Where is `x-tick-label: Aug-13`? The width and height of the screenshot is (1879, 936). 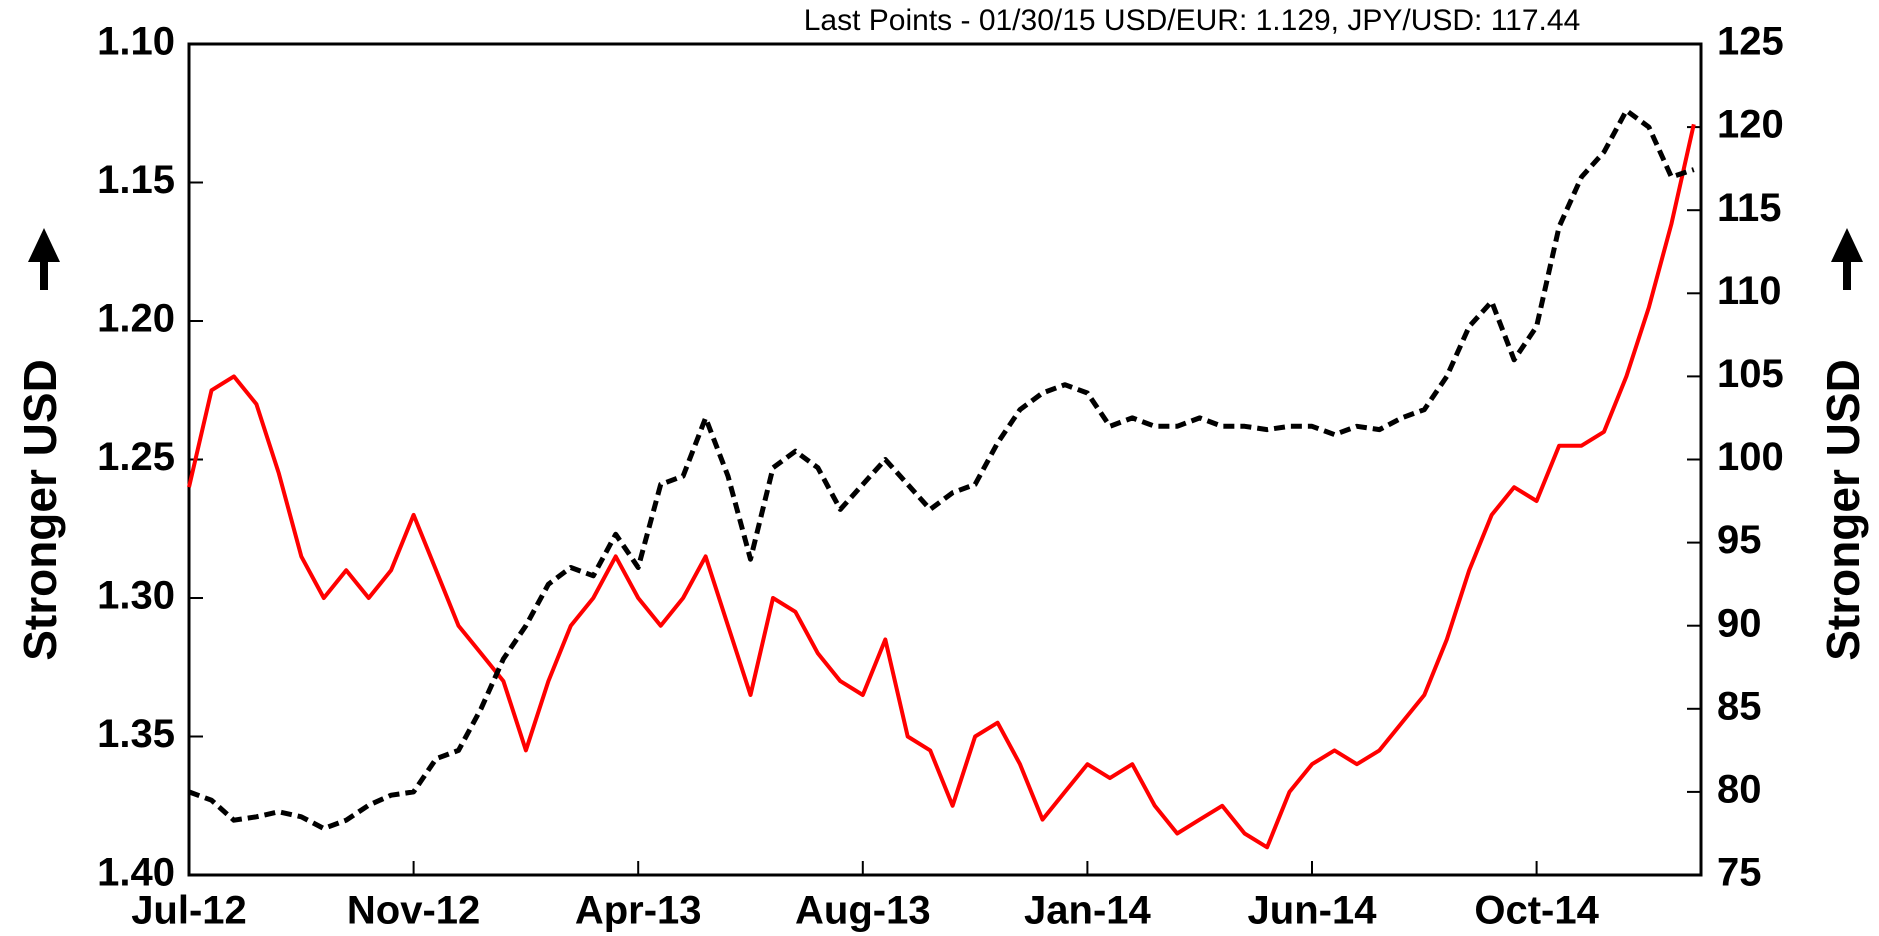 x-tick-label: Aug-13 is located at coordinates (863, 911).